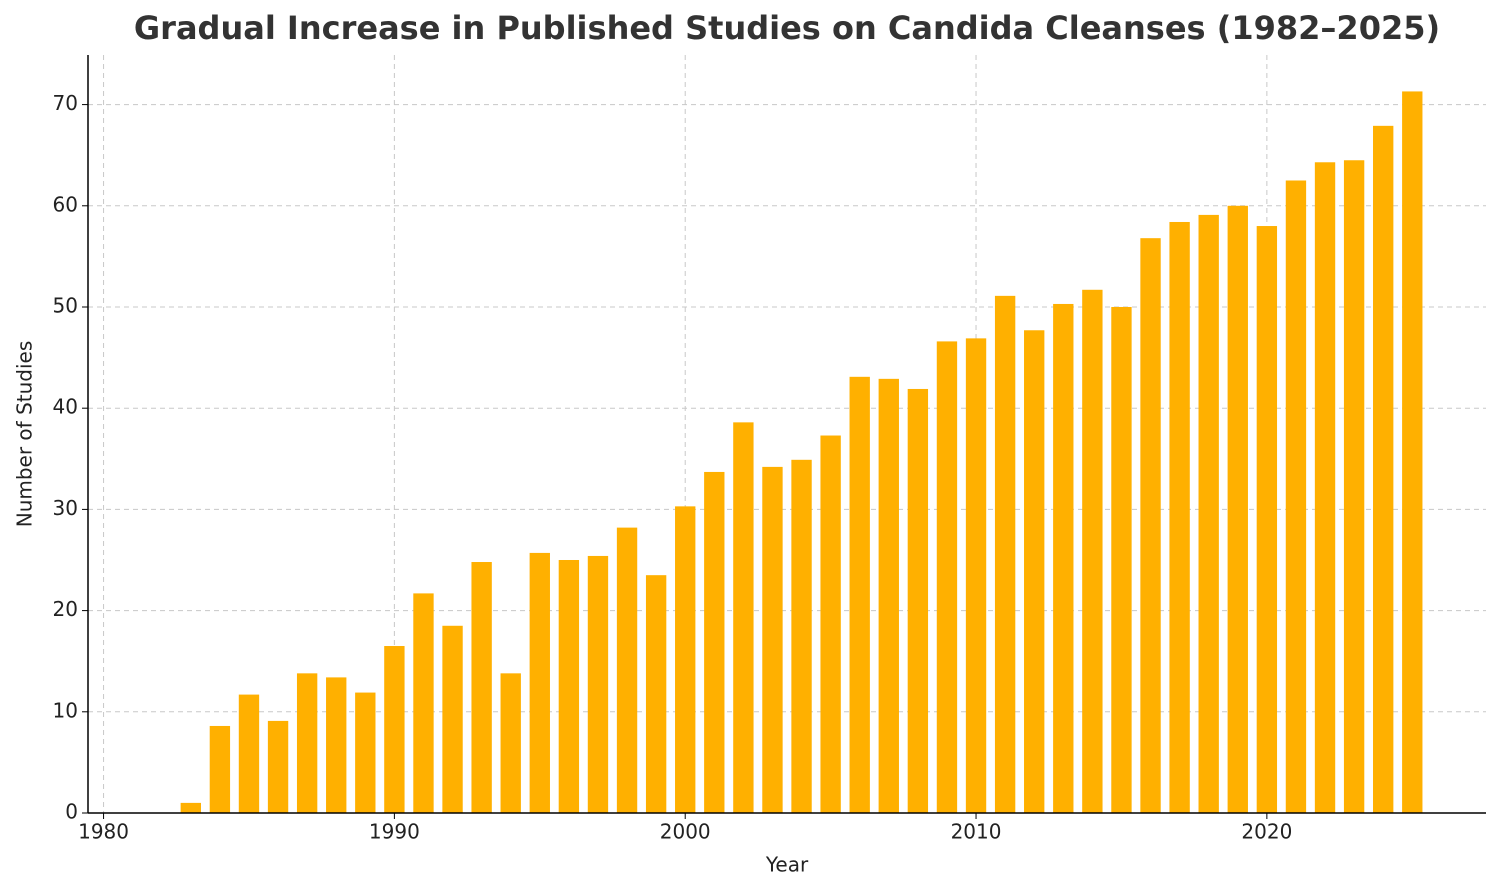 The width and height of the screenshot is (1500, 894). Describe the element at coordinates (65, 204) in the screenshot. I see `y-tick-label: 60` at that location.